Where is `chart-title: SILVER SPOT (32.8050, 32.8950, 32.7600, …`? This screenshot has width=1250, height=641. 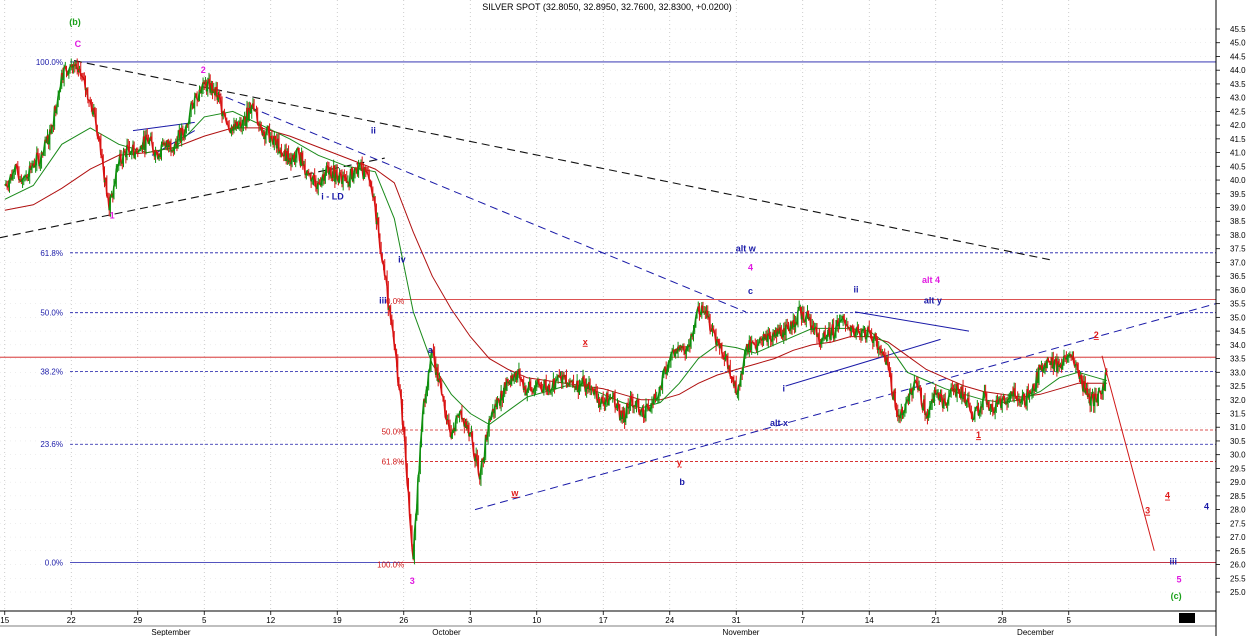
chart-title: SILVER SPOT (32.8050, 32.8950, 32.7600, … is located at coordinates (607, 7).